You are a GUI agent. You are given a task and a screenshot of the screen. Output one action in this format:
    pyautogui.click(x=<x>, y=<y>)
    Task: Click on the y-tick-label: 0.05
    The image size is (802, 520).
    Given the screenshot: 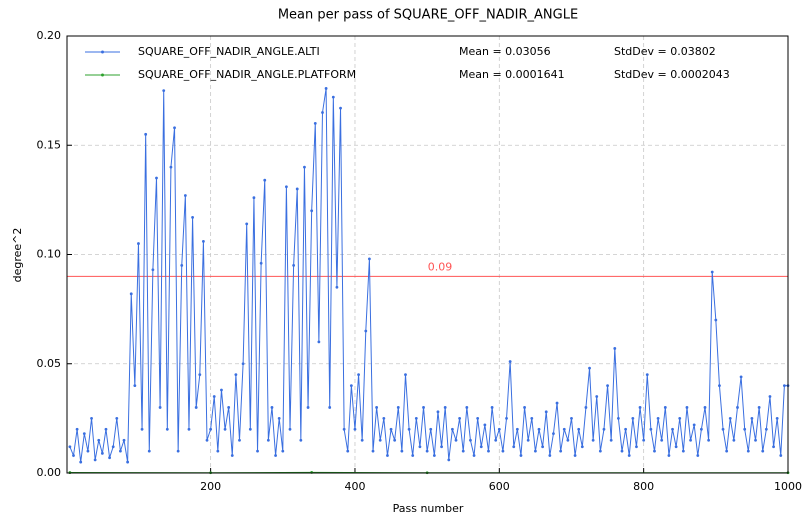 What is the action you would take?
    pyautogui.click(x=49, y=363)
    